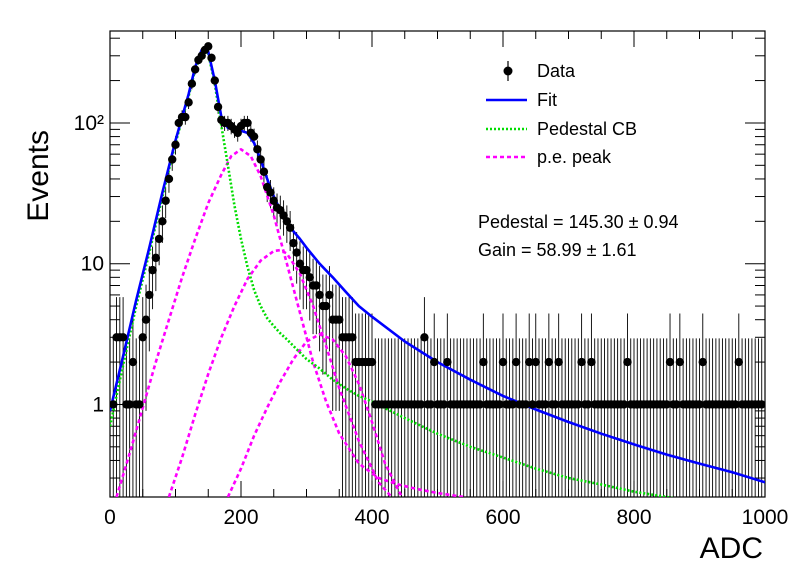 The width and height of the screenshot is (796, 572). What do you see at coordinates (110, 517) in the screenshot?
I see `x-tick-label: 0` at bounding box center [110, 517].